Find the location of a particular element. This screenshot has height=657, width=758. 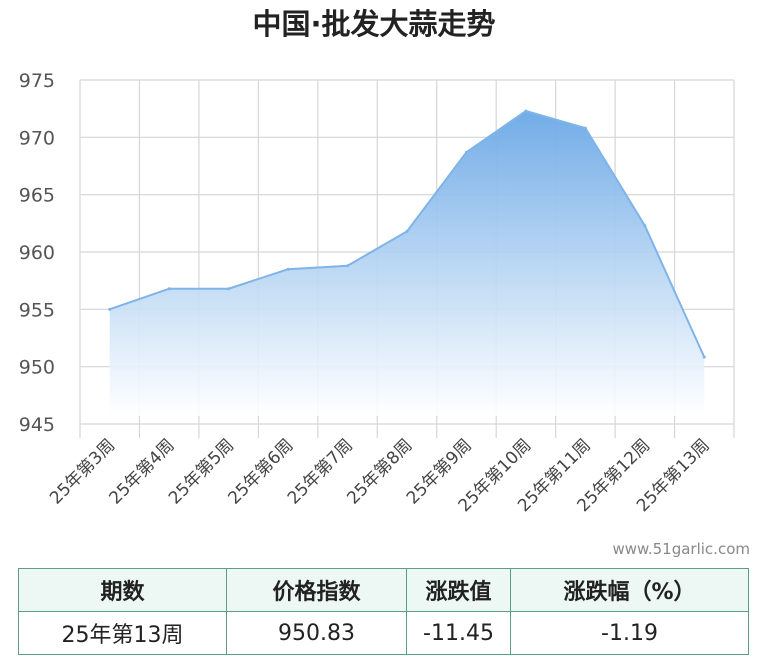

y-tick-label: 970 is located at coordinates (37, 138).